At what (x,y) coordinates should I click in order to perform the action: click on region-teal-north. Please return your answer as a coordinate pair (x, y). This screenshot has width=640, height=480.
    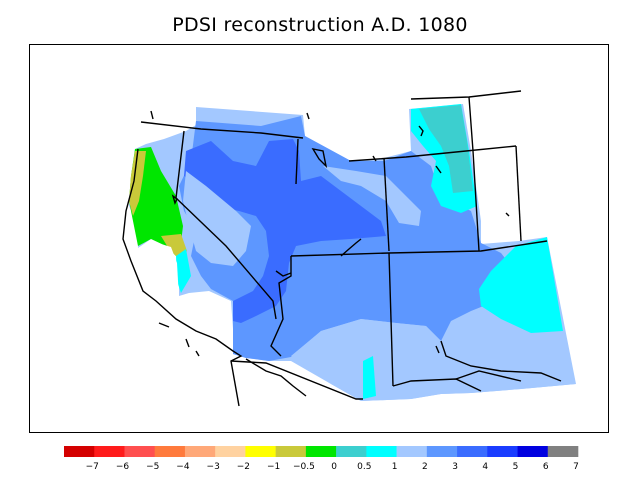
    Looking at the image, I should click on (446, 149).